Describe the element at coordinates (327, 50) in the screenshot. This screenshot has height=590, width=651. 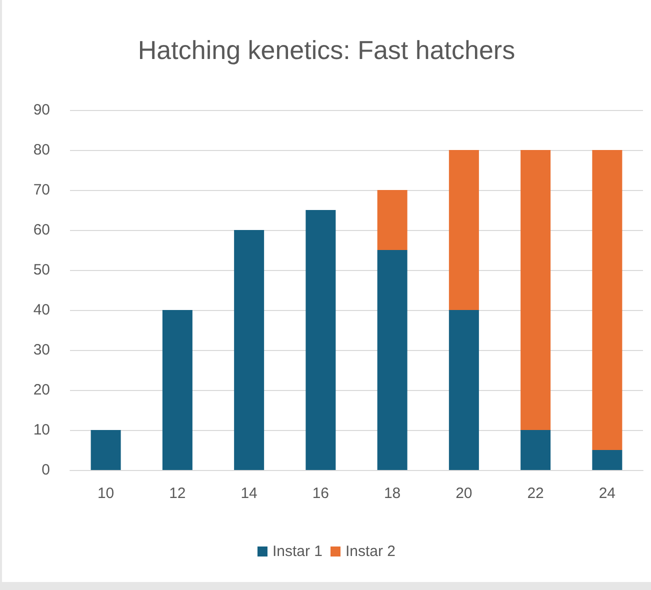
I see `chart-title: Hatching kenetics: Fast hatchers` at that location.